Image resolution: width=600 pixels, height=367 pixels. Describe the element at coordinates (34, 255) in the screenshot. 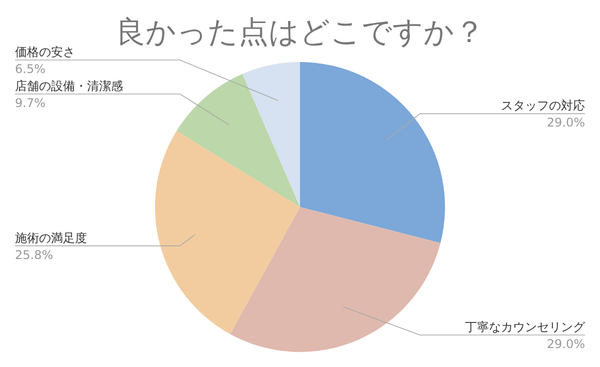

I see `data-label: 25.8%` at that location.